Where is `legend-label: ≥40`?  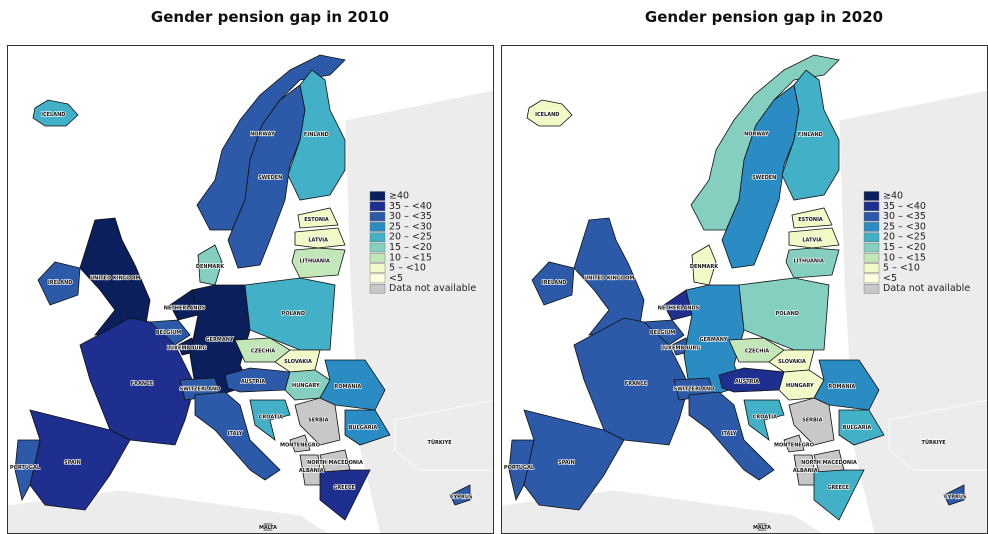 legend-label: ≥40 is located at coordinates (893, 196).